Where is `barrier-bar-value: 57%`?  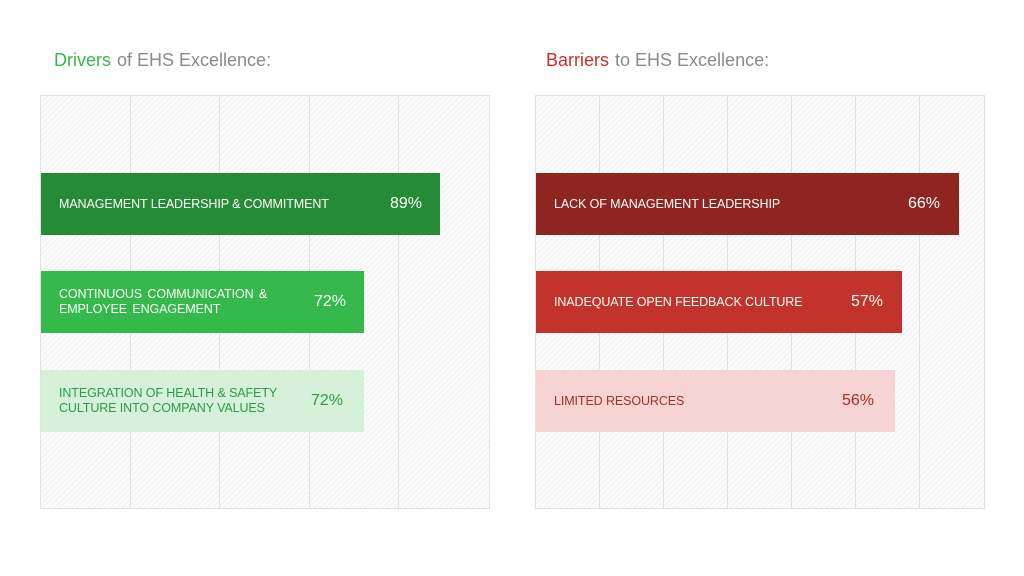 barrier-bar-value: 57% is located at coordinates (867, 301).